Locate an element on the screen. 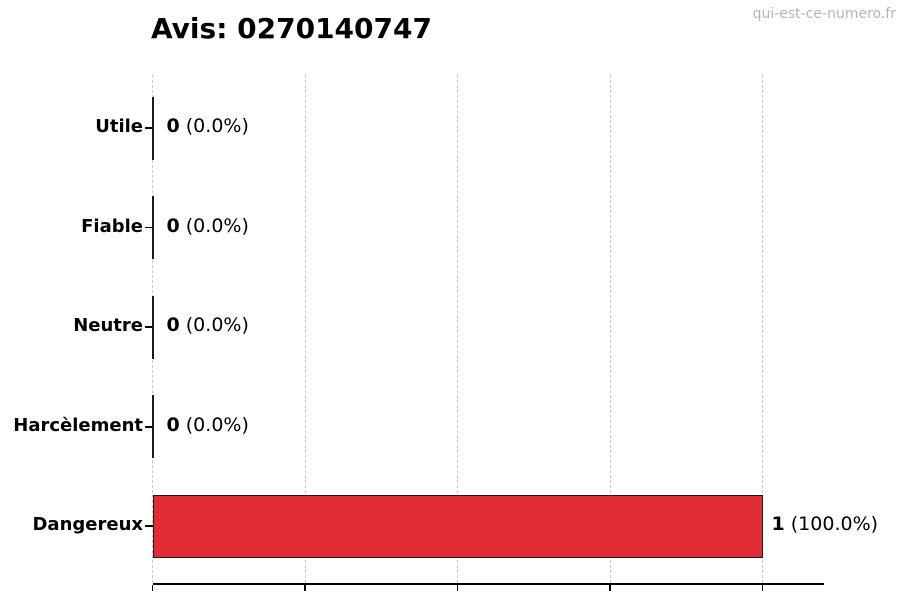  bar-neutre-zero is located at coordinates (152, 327).